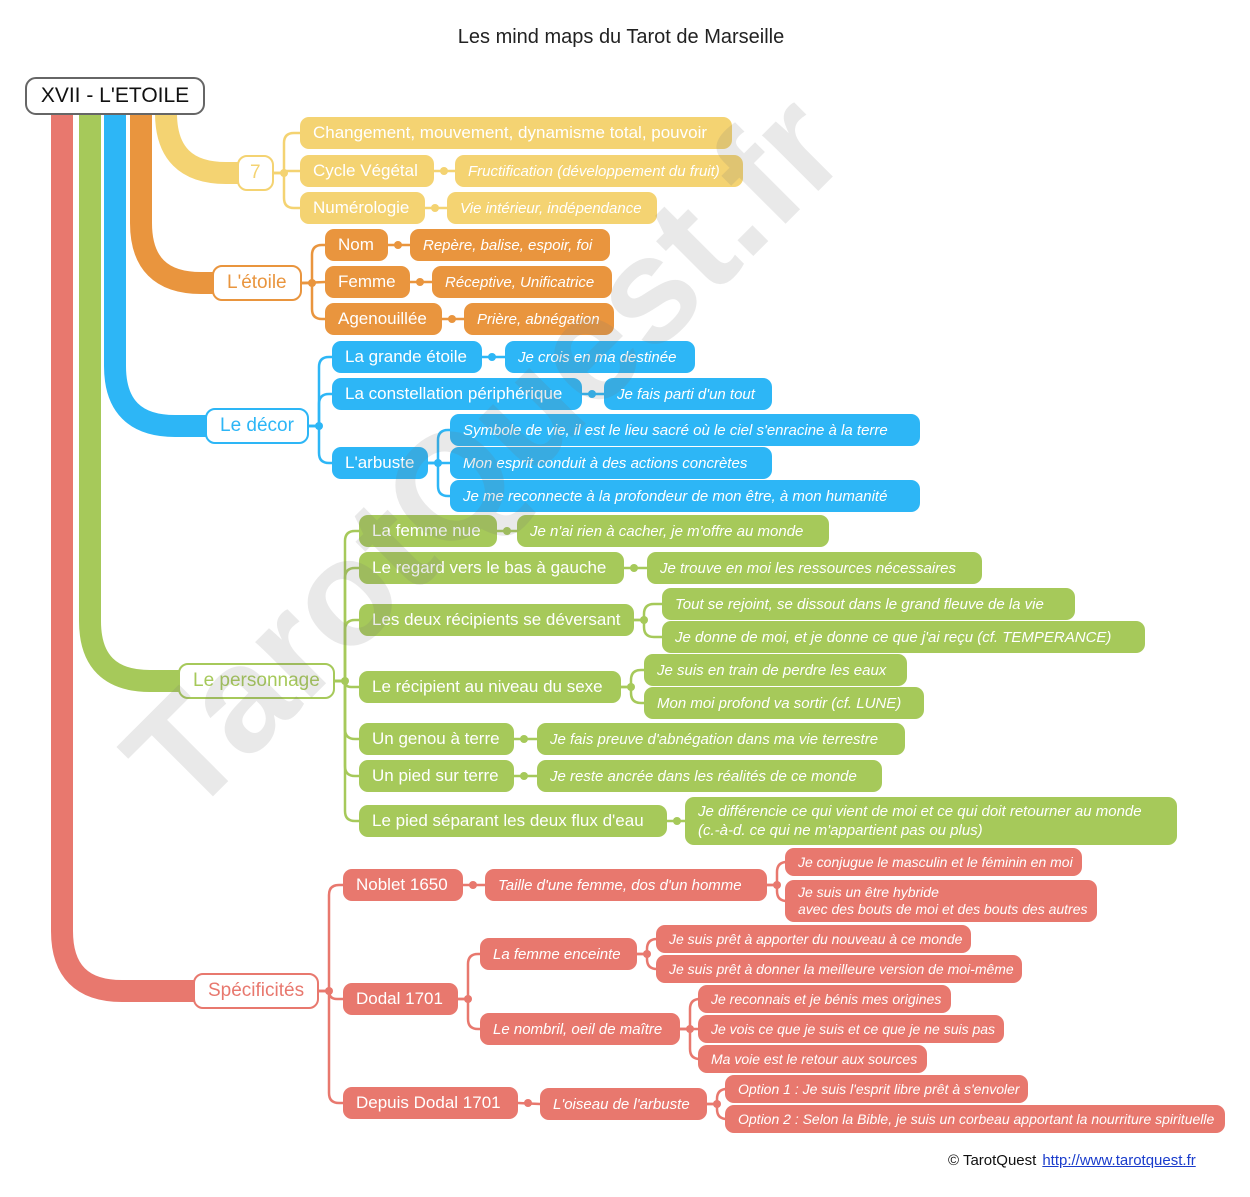  What do you see at coordinates (367, 171) in the screenshot?
I see `node-cycle-vegetal: Cycle Végétal` at bounding box center [367, 171].